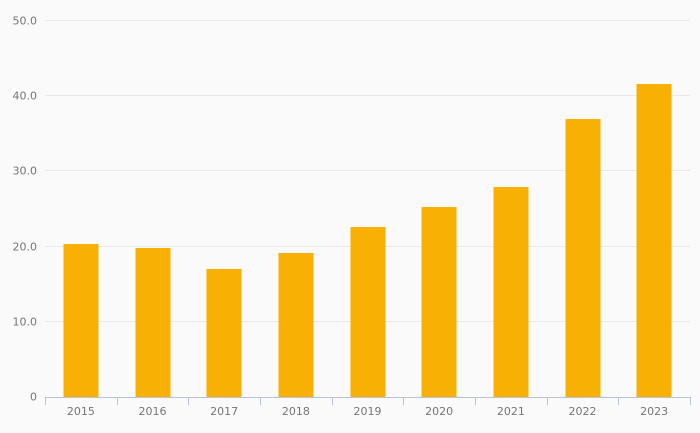  I want to click on x-axis-tick-label: 2021, so click(510, 411).